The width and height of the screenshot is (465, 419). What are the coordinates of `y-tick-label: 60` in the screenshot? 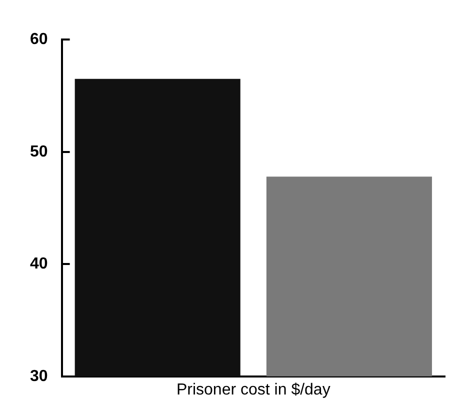 It's located at (39, 39).